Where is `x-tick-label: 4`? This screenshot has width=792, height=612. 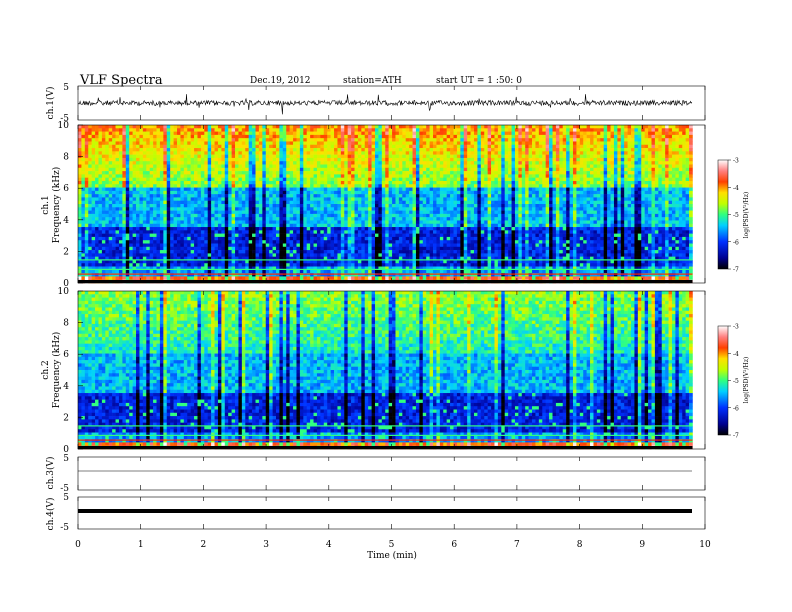 x-tick-label: 4 is located at coordinates (329, 545).